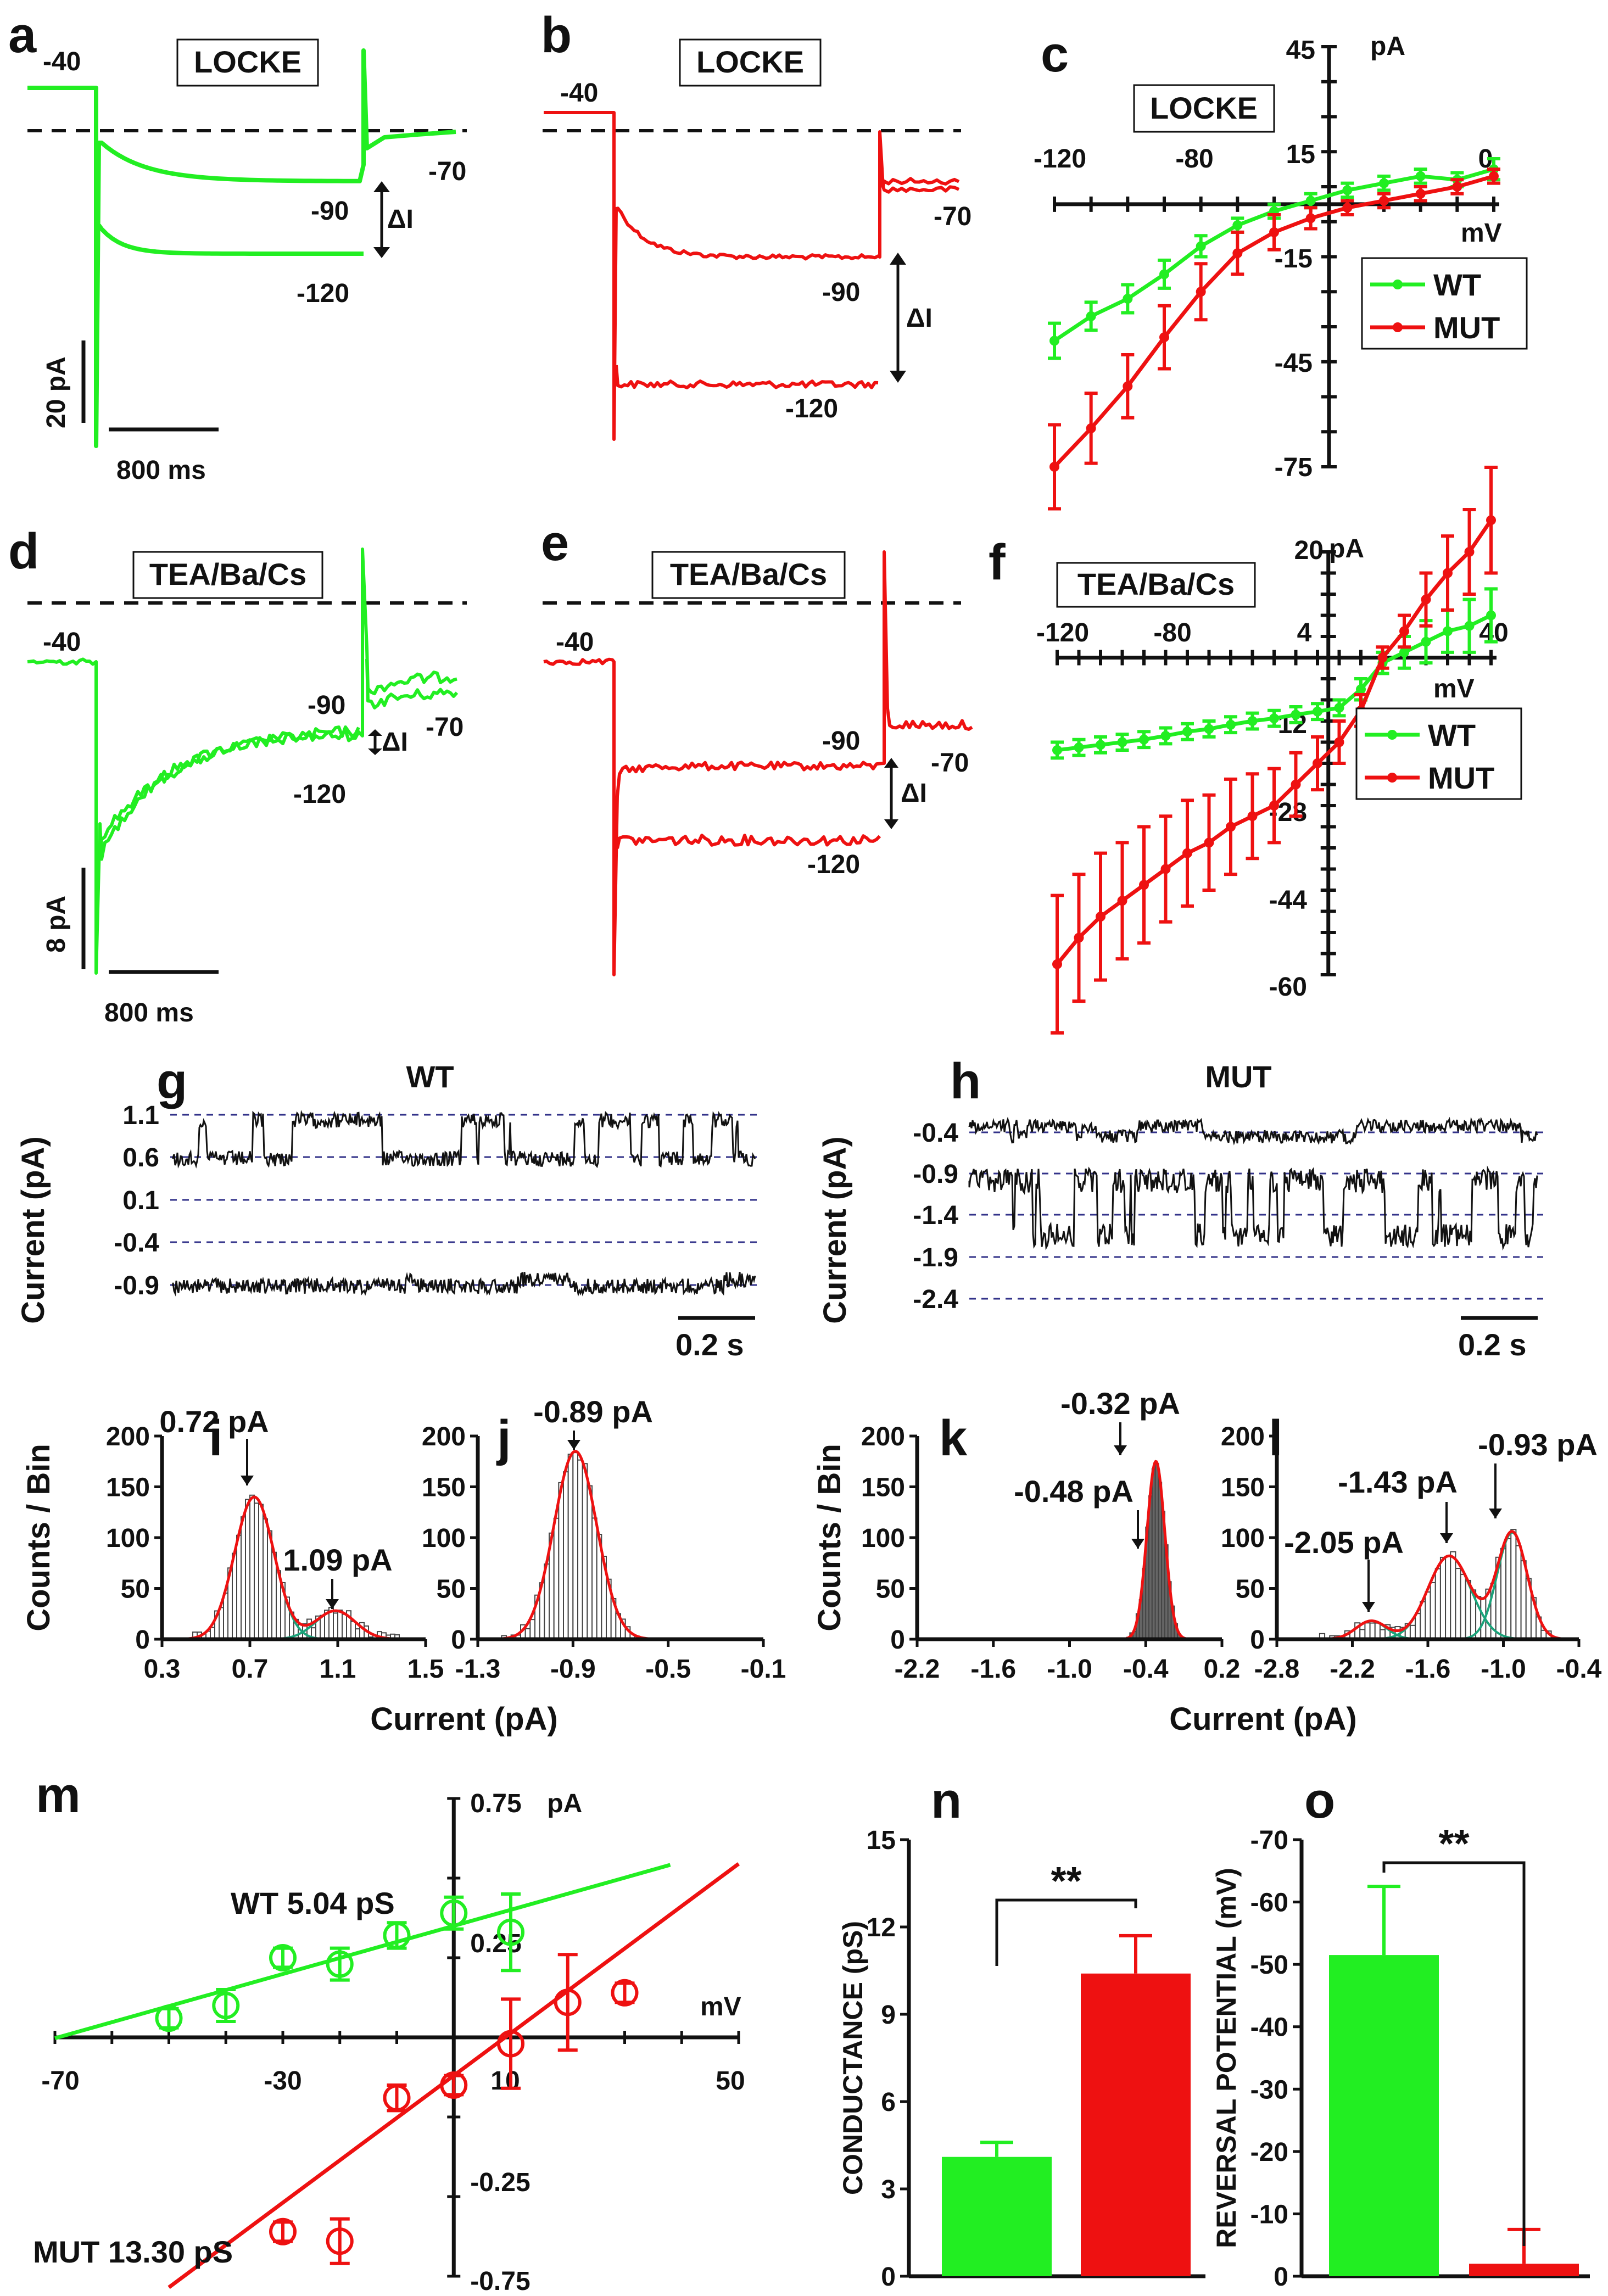 The height and width of the screenshot is (2296, 1608). I want to click on solution-box, so click(1204, 108).